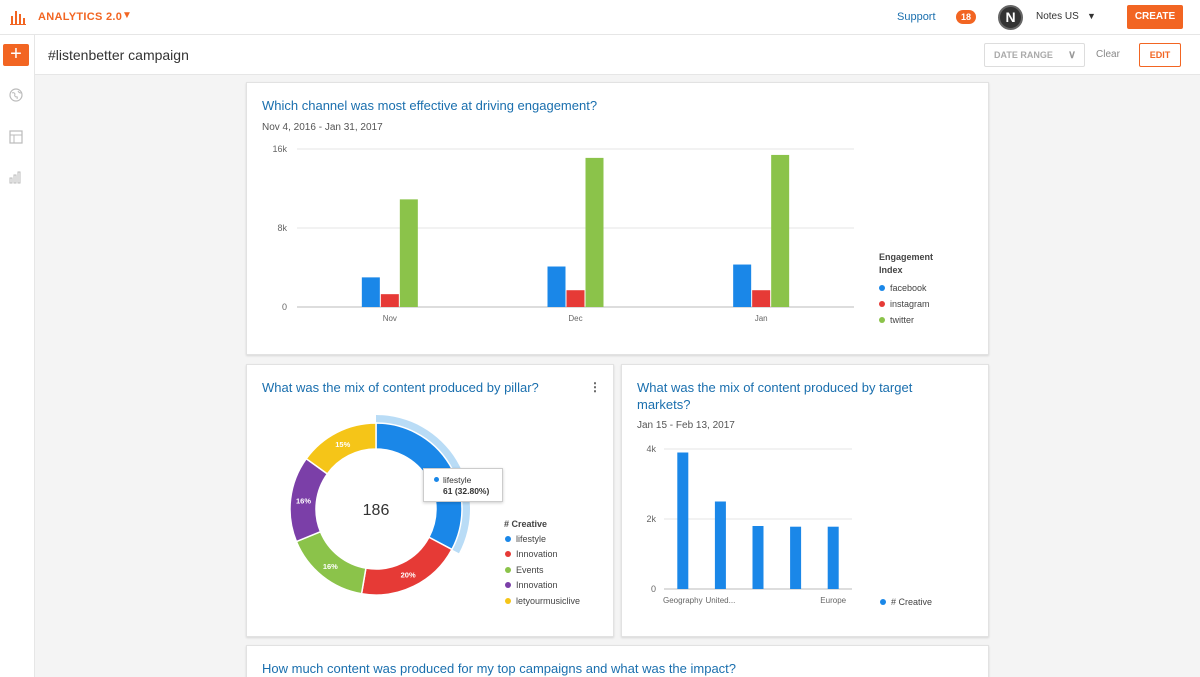  What do you see at coordinates (406, 566) in the screenshot?
I see `slice-innovation` at bounding box center [406, 566].